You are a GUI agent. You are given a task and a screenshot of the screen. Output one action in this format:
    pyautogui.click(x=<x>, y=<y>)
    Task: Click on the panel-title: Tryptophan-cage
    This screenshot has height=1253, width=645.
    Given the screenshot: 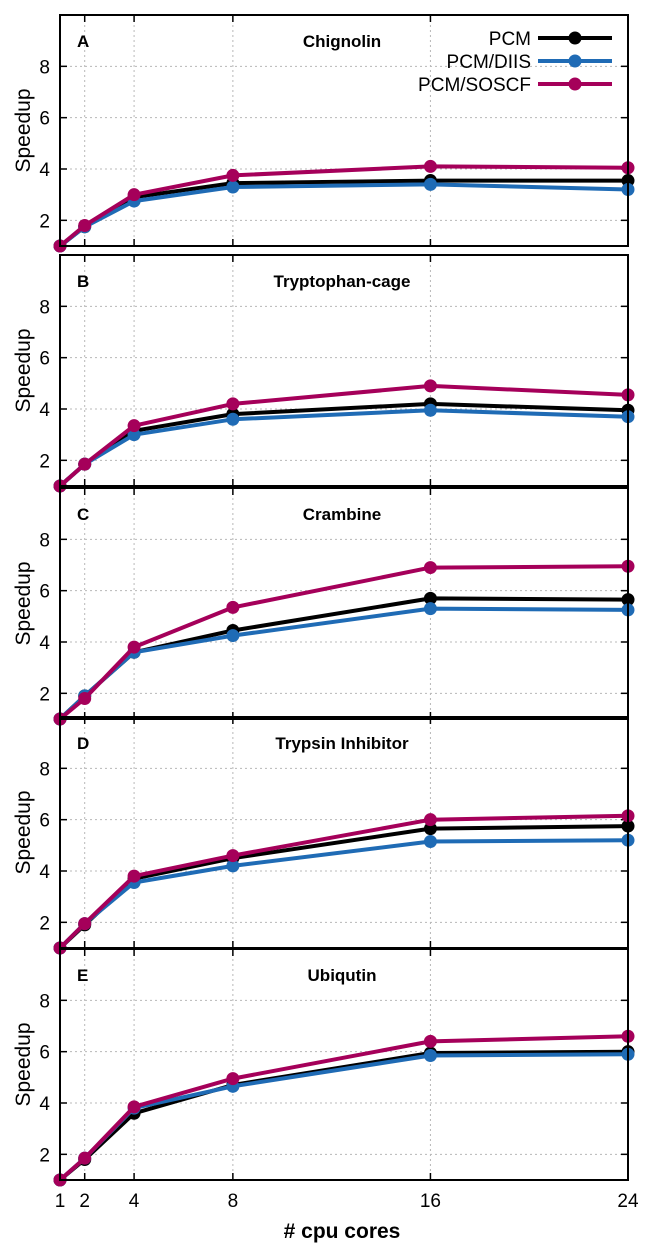 What is the action you would take?
    pyautogui.click(x=342, y=281)
    